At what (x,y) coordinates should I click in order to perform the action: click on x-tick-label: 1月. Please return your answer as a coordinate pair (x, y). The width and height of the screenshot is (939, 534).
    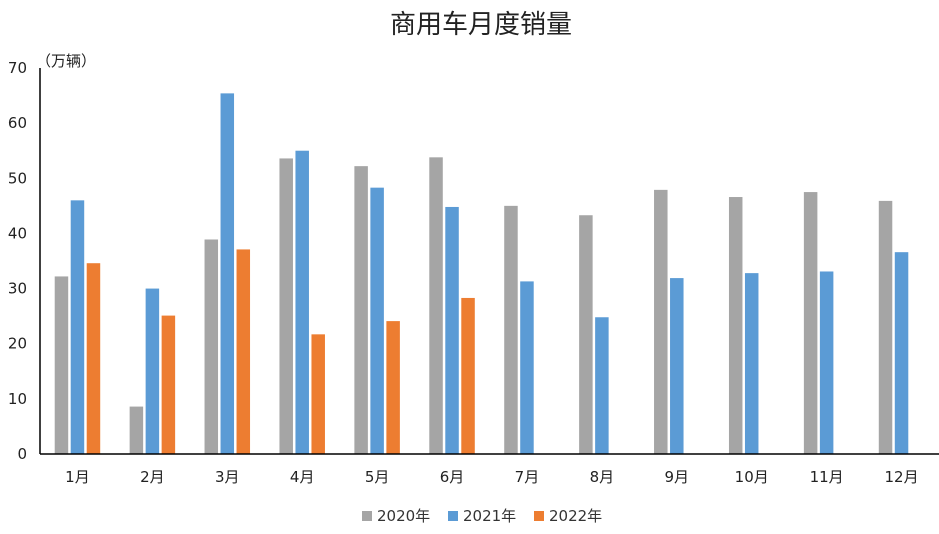
    Looking at the image, I should click on (77, 477).